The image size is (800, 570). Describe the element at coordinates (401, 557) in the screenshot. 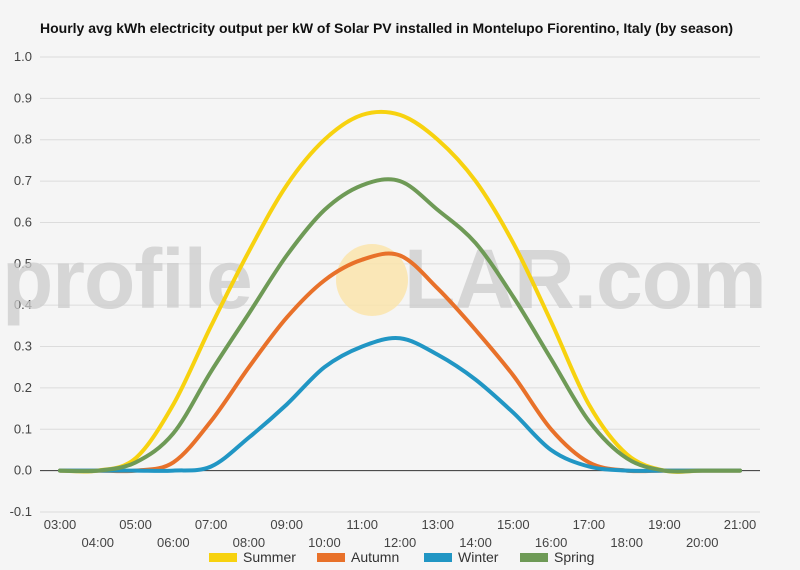

I see `legend: Summer Autumn Winter Spring` at that location.